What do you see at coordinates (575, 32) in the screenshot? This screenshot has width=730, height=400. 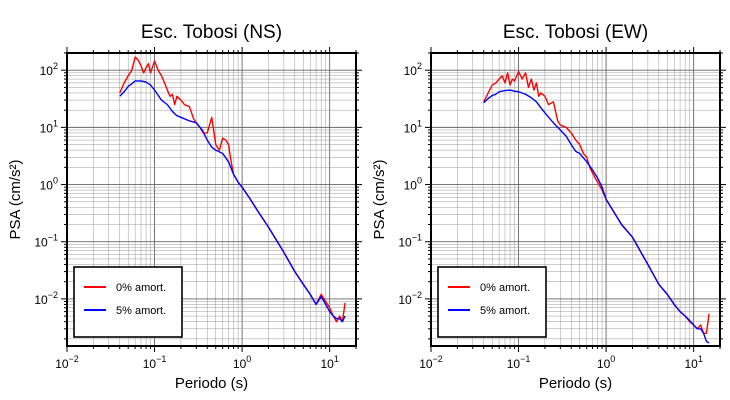 I see `chart-title: Esc. Tobosi (EW)` at bounding box center [575, 32].